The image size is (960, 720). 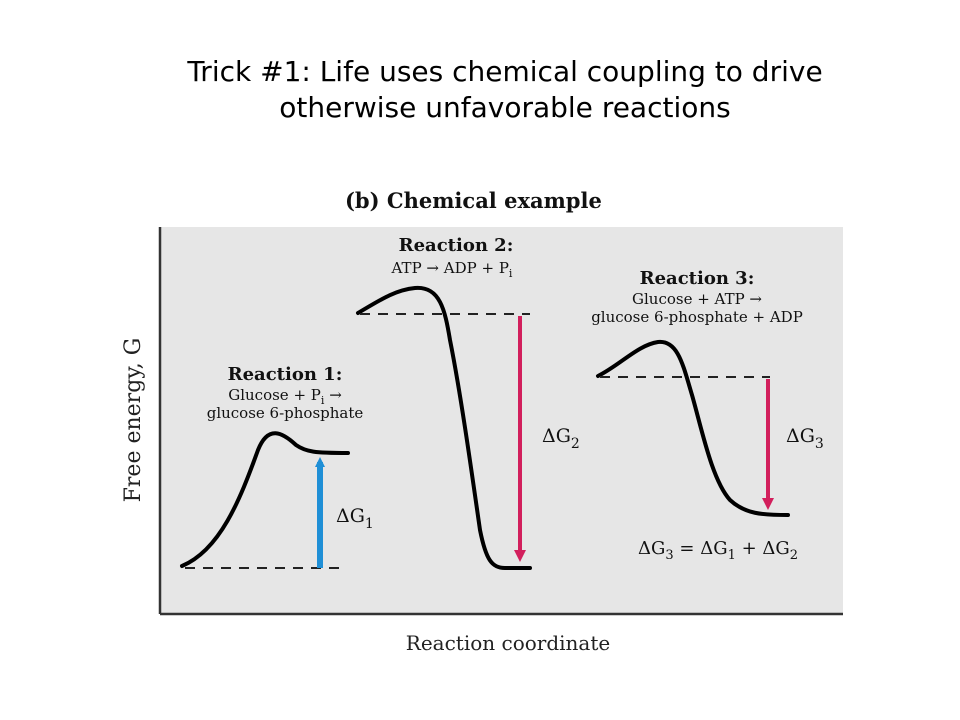 I want to click on reaction3-equation-line1: Glucose + ATP →, so click(x=697, y=299).